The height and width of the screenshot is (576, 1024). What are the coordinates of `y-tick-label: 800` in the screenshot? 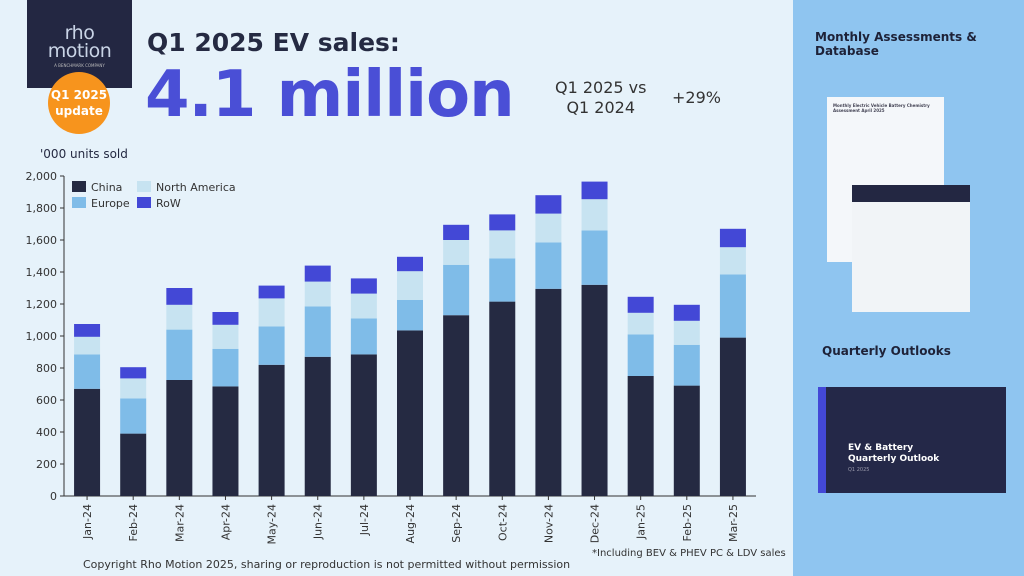 It's located at (46, 368).